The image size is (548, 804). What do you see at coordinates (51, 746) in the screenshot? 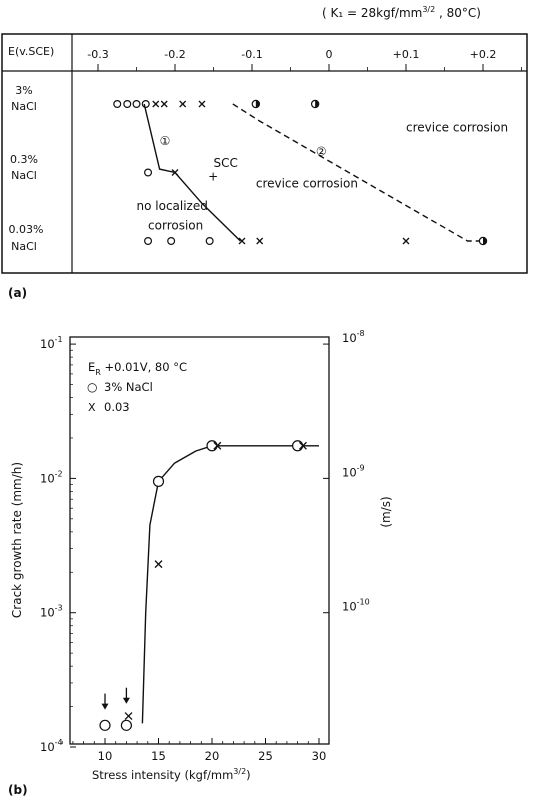
I see `panel-b-y-tick-label: 10⁻⁴` at bounding box center [51, 746].